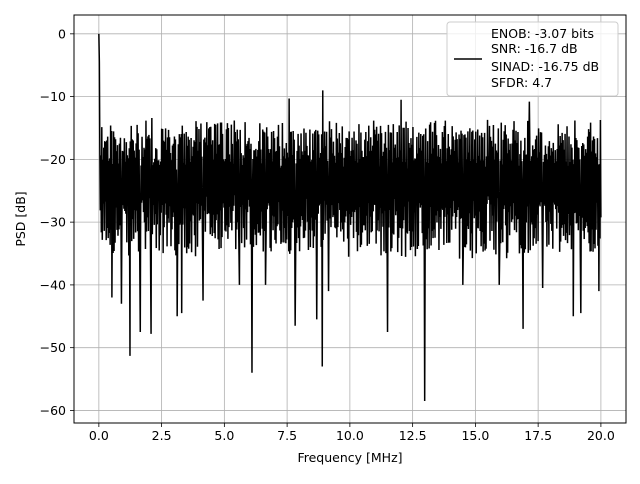  Describe the element at coordinates (349, 457) in the screenshot. I see `x-axis-label: Frequency [MHz]` at that location.